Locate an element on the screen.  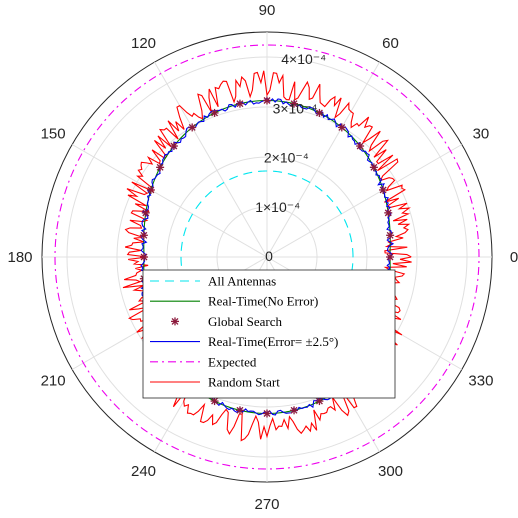
legend-random-start-label: Random Start is located at coordinates (244, 382).